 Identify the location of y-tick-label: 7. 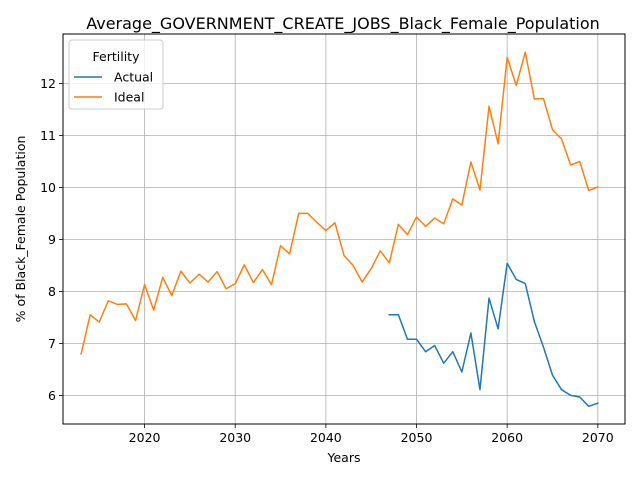
(52, 343).